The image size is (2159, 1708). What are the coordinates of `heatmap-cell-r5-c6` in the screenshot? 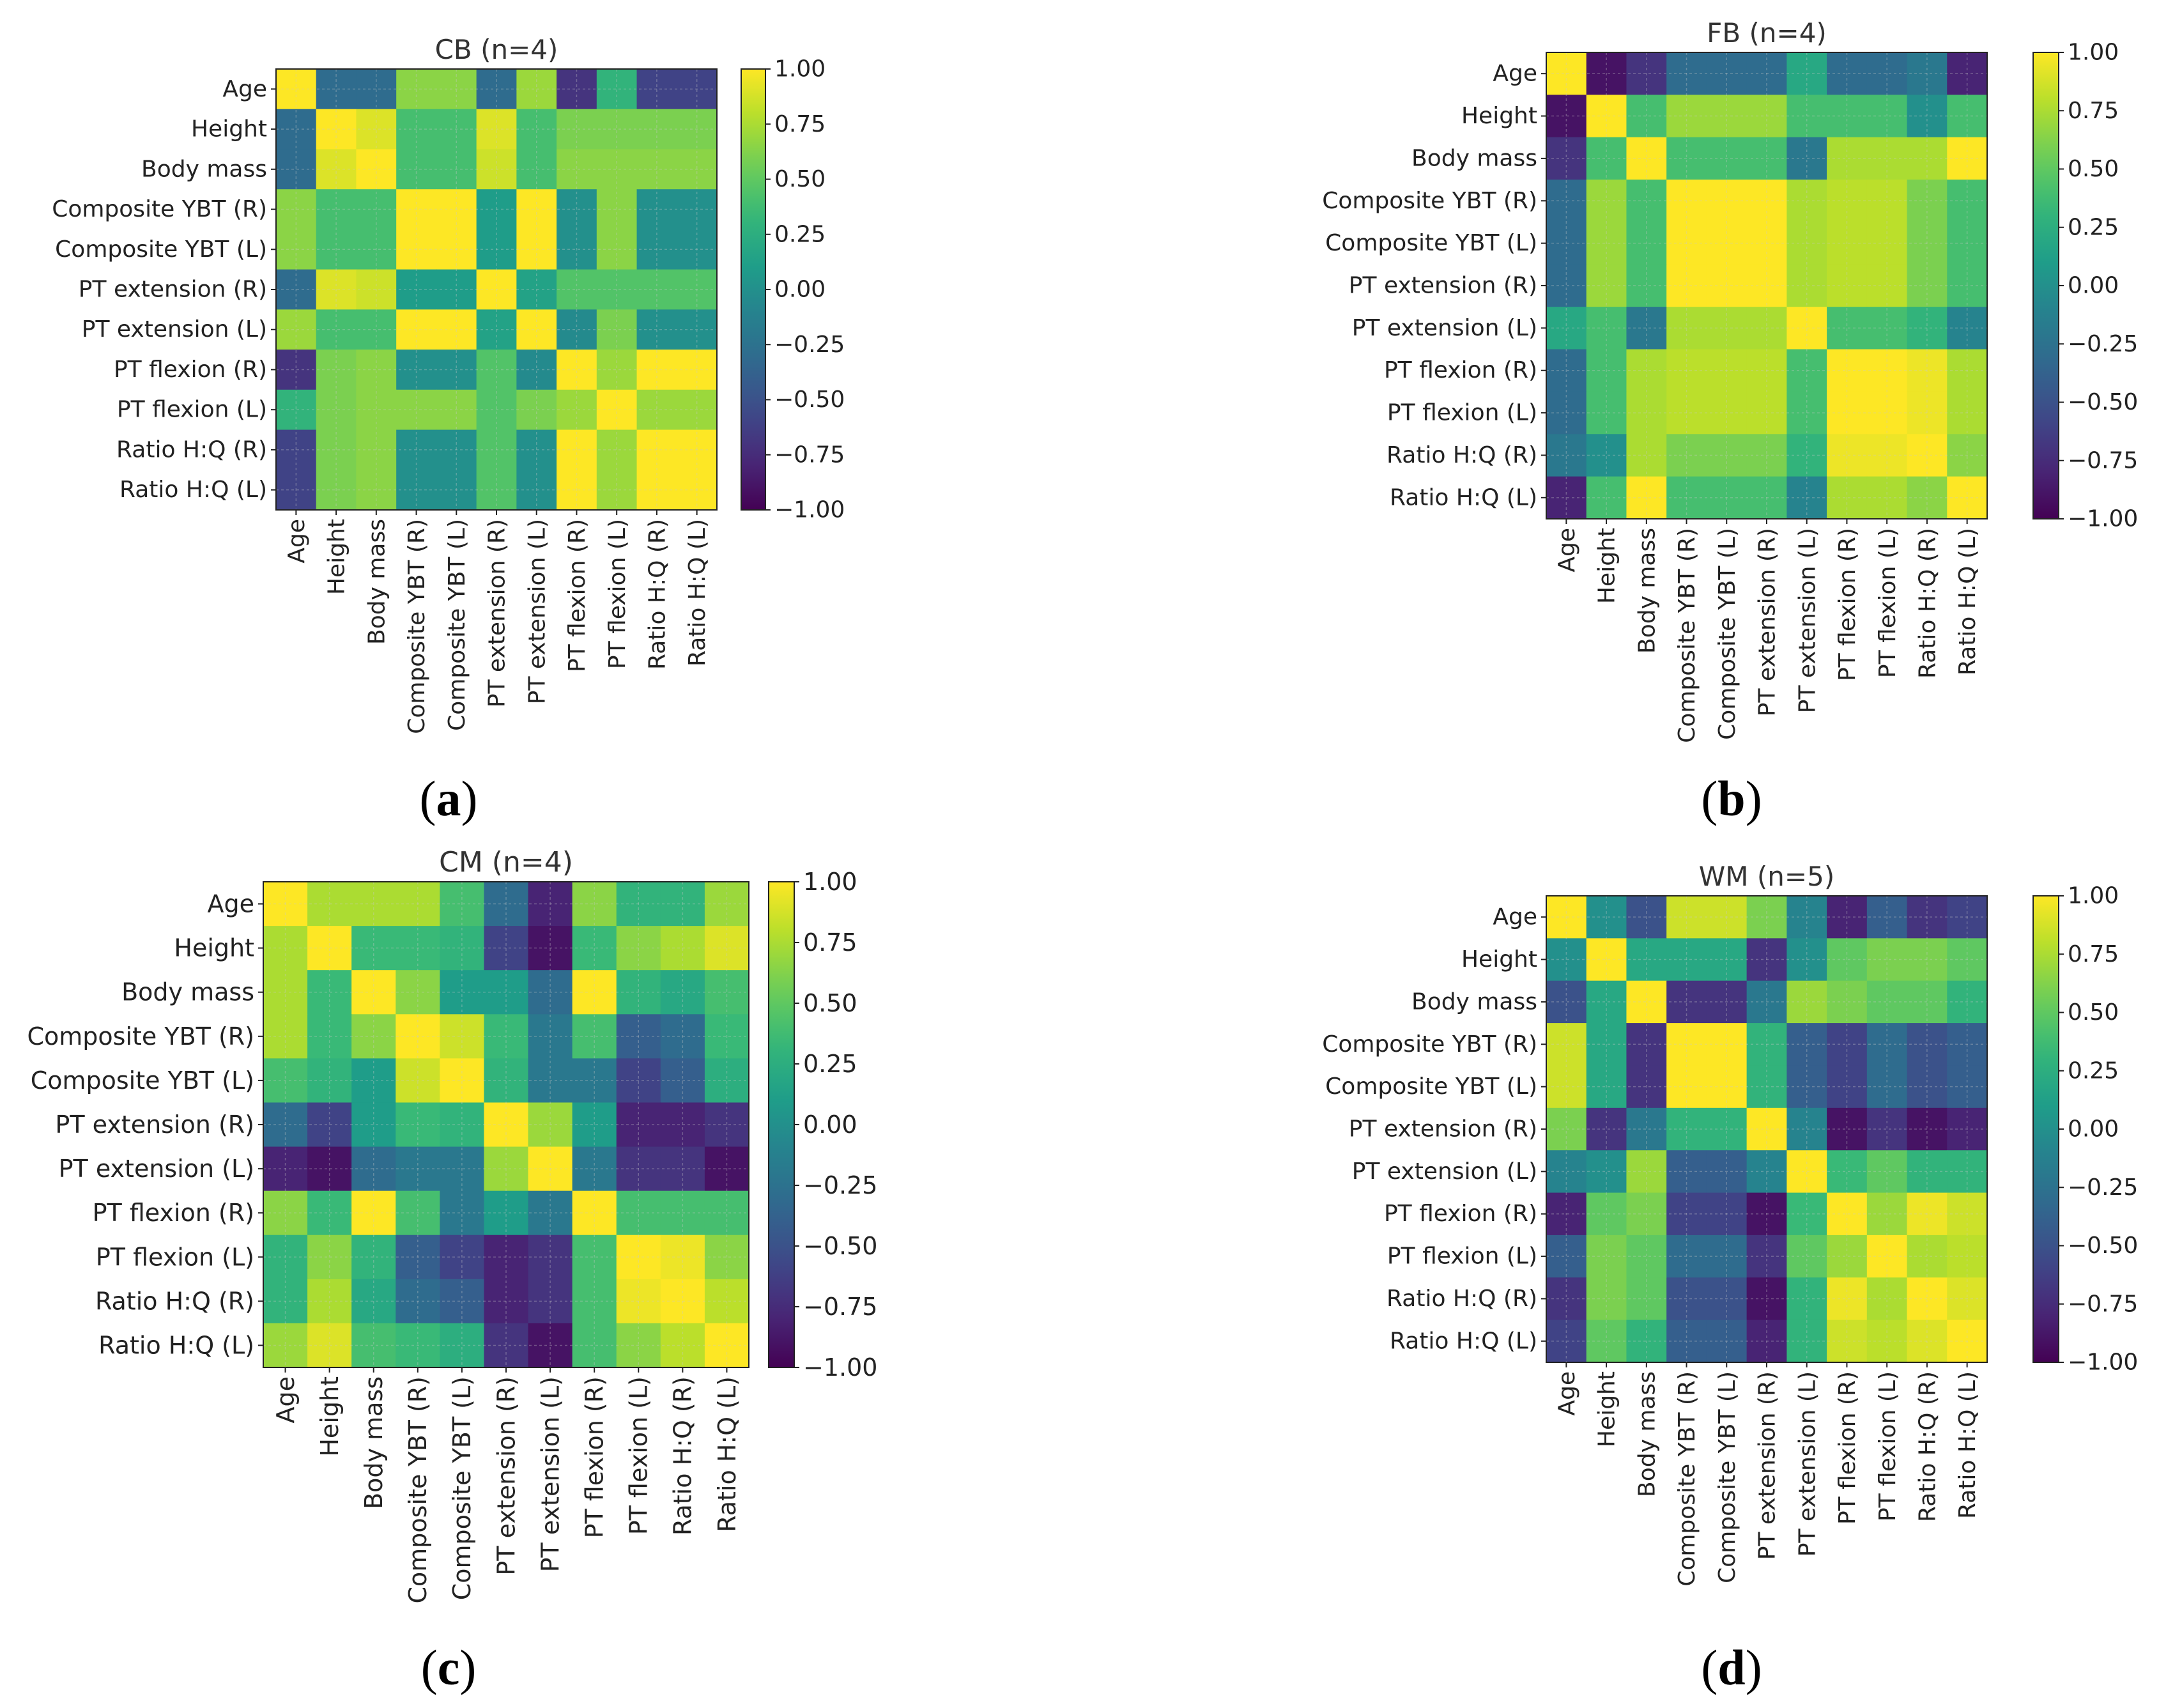 It's located at (1806, 1129).